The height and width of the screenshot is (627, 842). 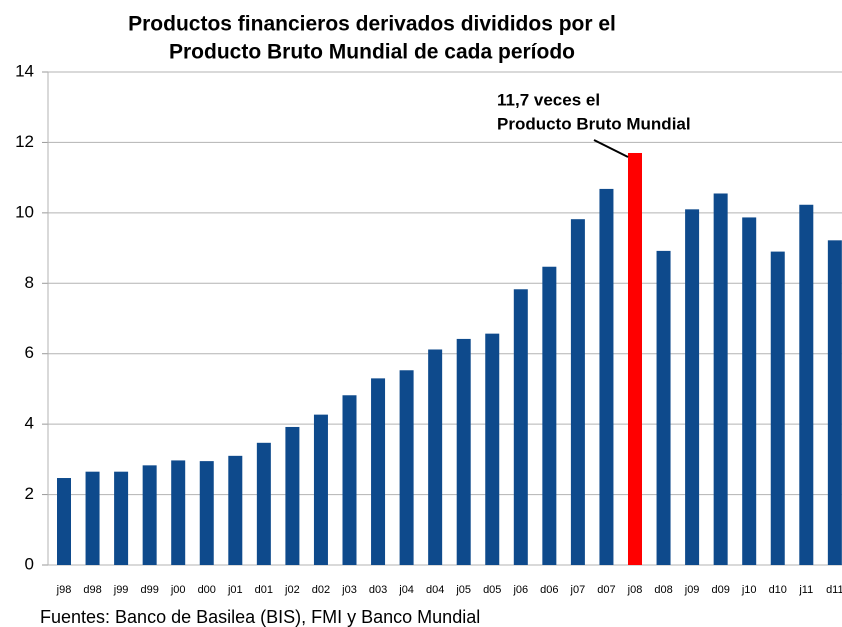 I want to click on x-tick-label: j07, so click(x=578, y=590).